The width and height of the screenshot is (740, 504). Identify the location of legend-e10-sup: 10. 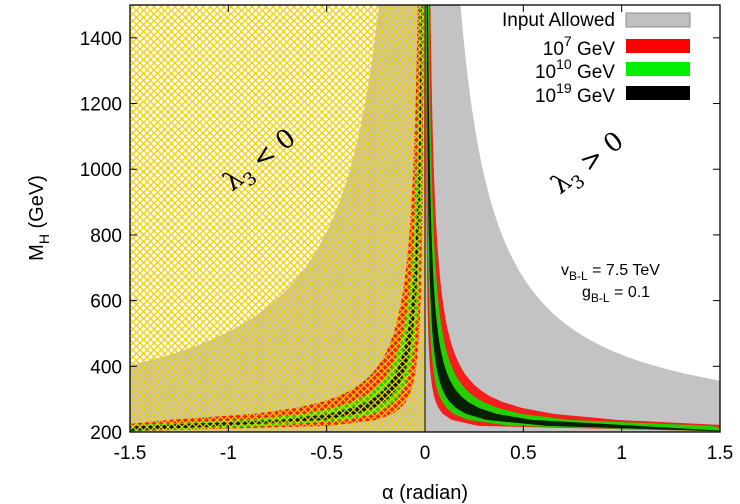
(564, 64).